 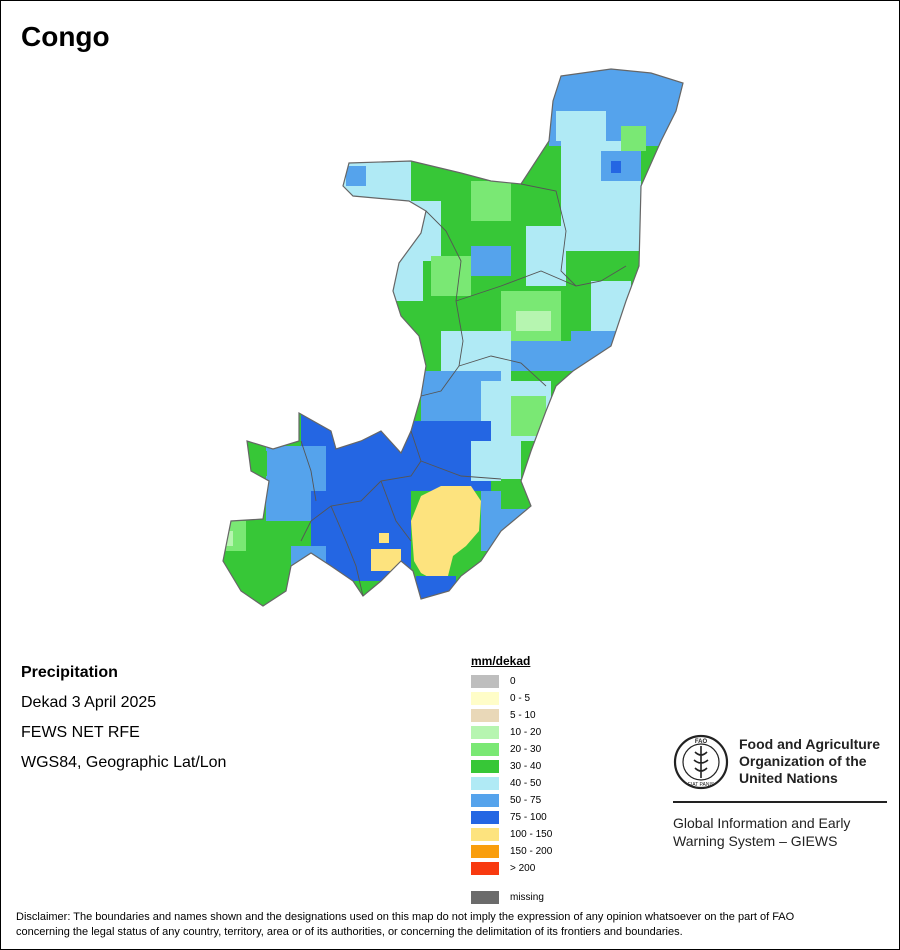 I want to click on rainfall-zone-w-green, so click(x=257, y=463).